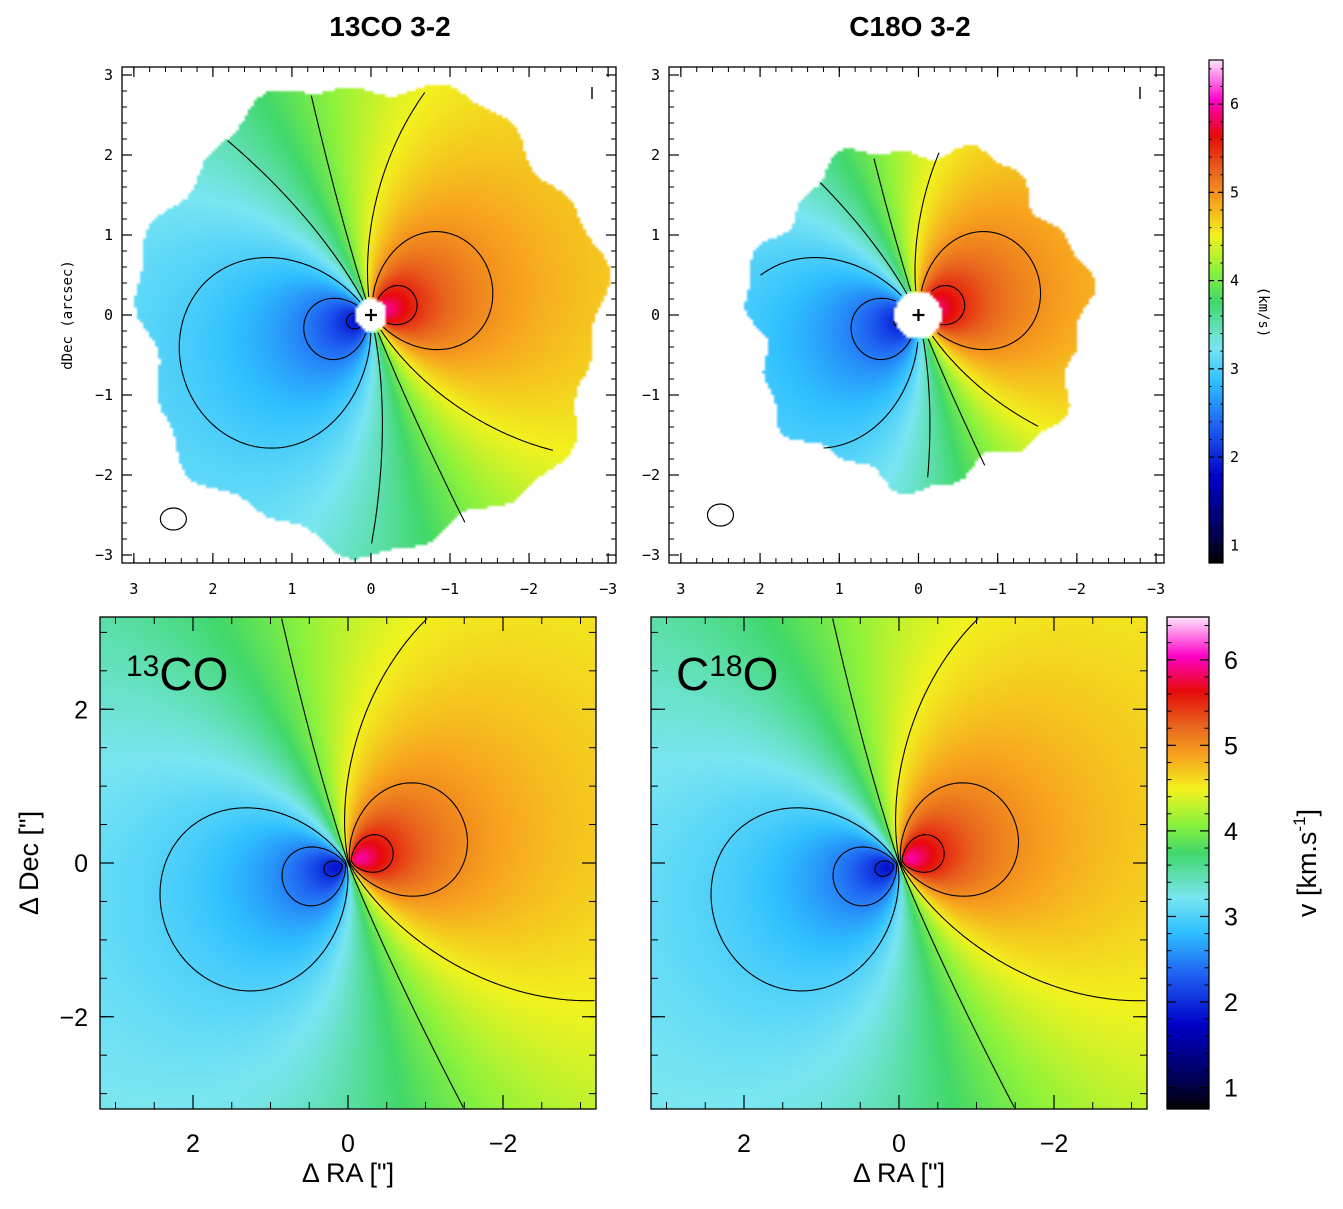 The height and width of the screenshot is (1209, 1343). What do you see at coordinates (142, 666) in the screenshot?
I see `panel-label-13co-sup: 13` at bounding box center [142, 666].